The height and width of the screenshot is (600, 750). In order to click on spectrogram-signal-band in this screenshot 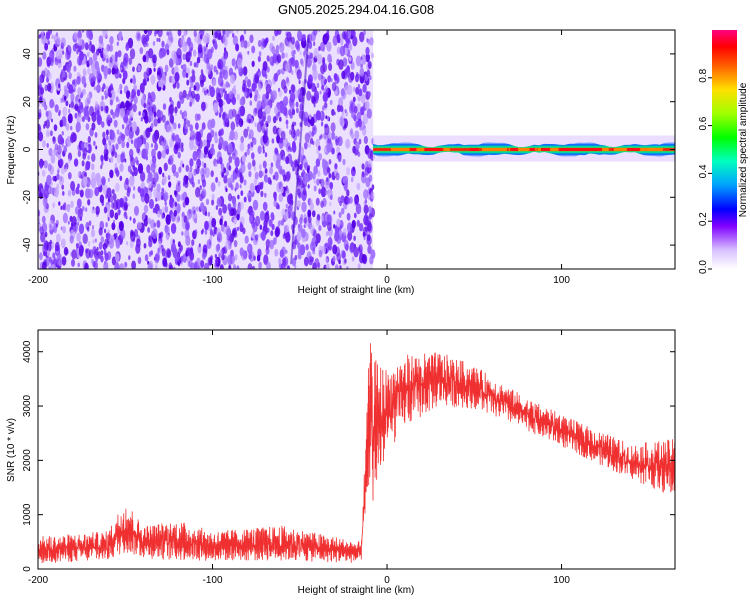, I will do `click(524, 148)`.